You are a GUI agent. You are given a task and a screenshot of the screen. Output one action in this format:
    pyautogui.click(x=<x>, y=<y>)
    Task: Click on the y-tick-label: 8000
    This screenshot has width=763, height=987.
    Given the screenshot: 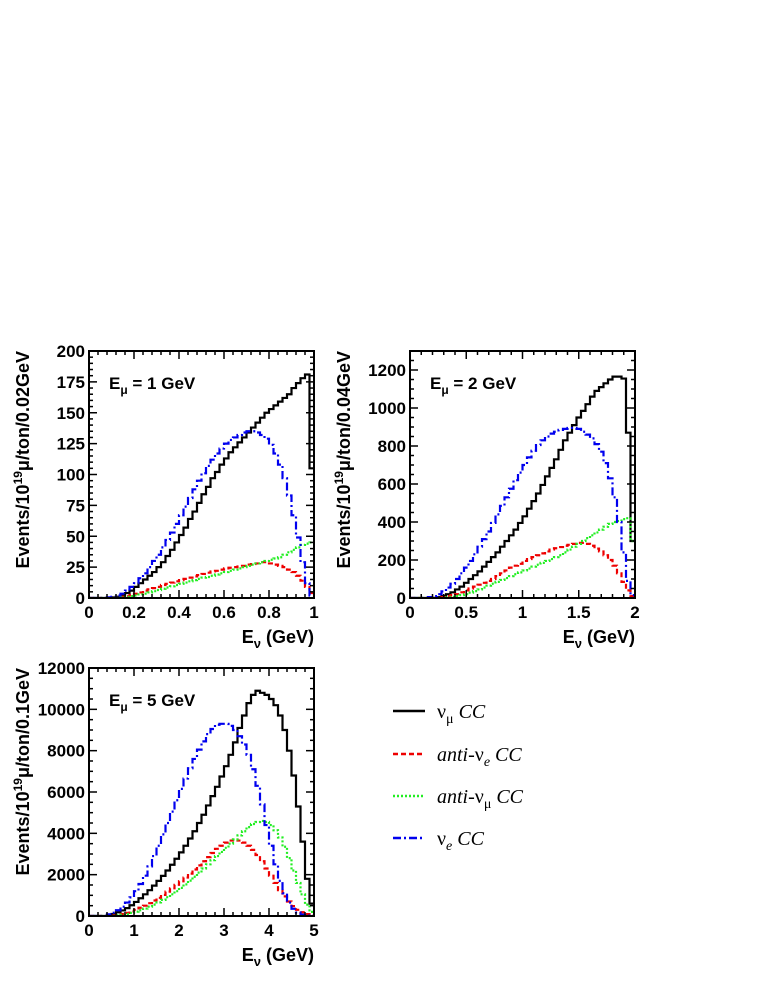 What is the action you would take?
    pyautogui.click(x=66, y=751)
    